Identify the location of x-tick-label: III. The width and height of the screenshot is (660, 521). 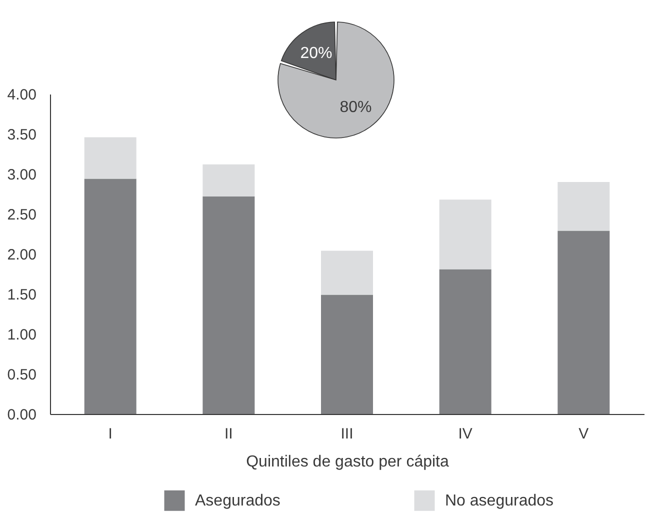
(347, 434).